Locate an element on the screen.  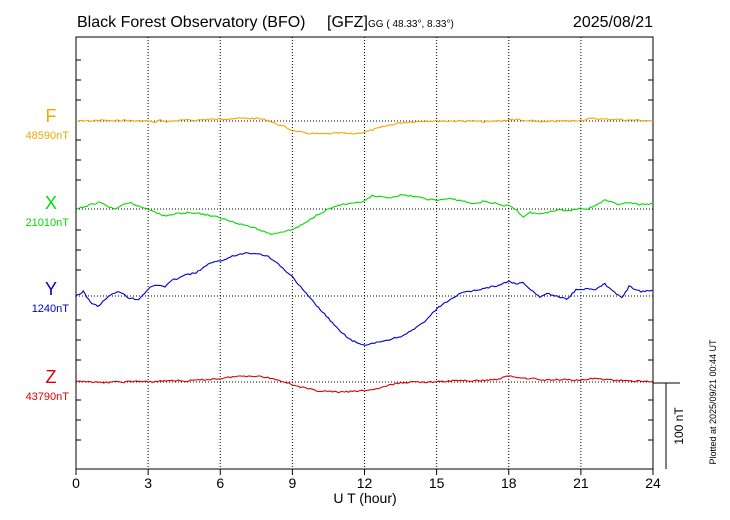
chart-title: Black Forest Observatory (BFO) is located at coordinates (191, 22).